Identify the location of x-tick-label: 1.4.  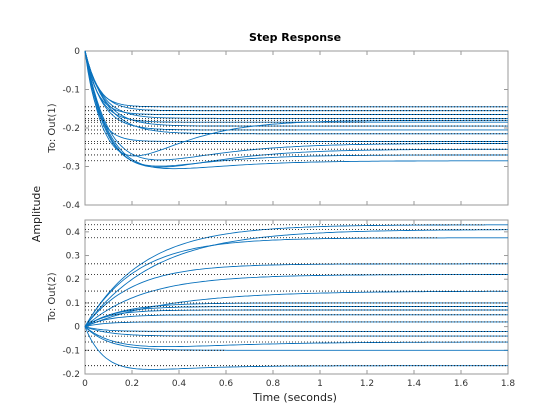
(414, 384).